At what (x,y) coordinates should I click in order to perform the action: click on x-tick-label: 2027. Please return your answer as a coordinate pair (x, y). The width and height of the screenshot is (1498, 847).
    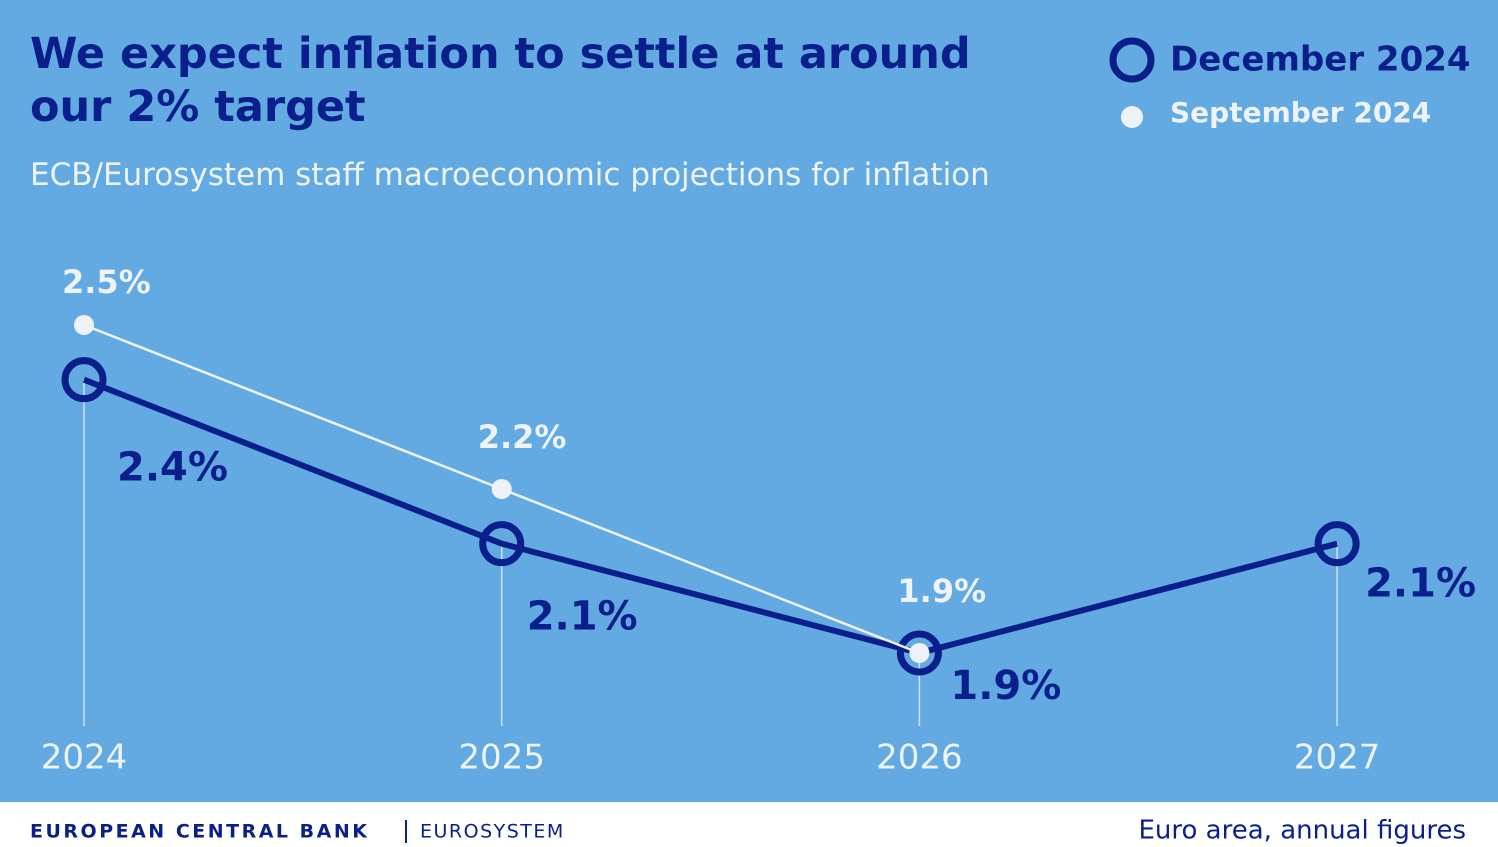
    Looking at the image, I should click on (1337, 758).